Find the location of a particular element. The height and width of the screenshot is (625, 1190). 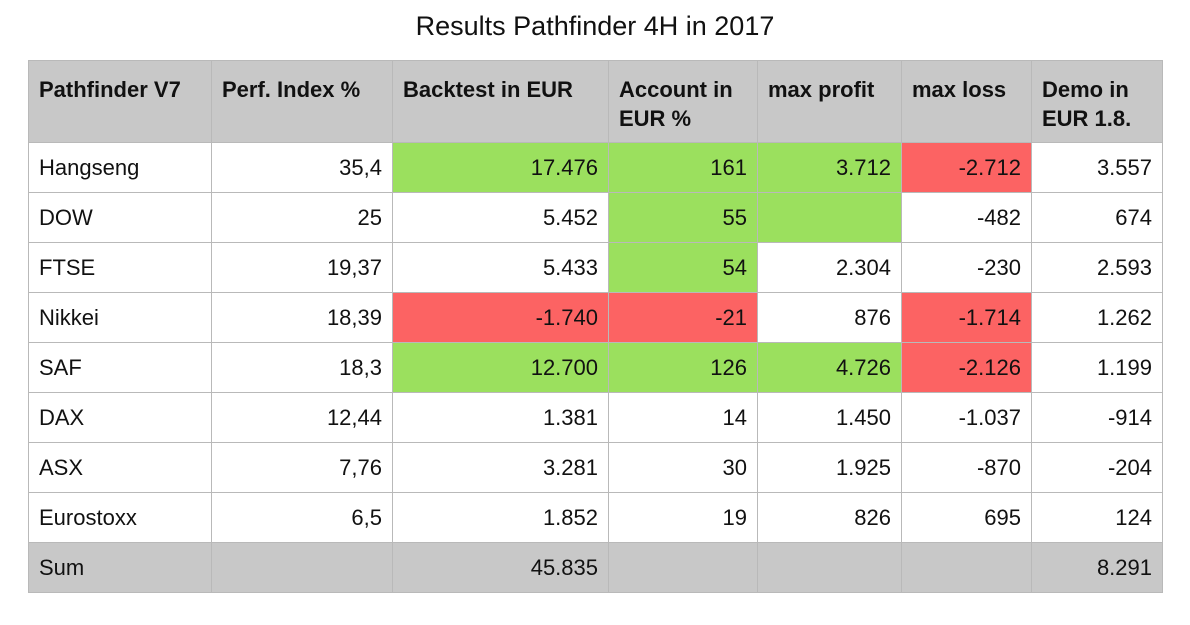

cell-perf-index: 25 is located at coordinates (302, 217).